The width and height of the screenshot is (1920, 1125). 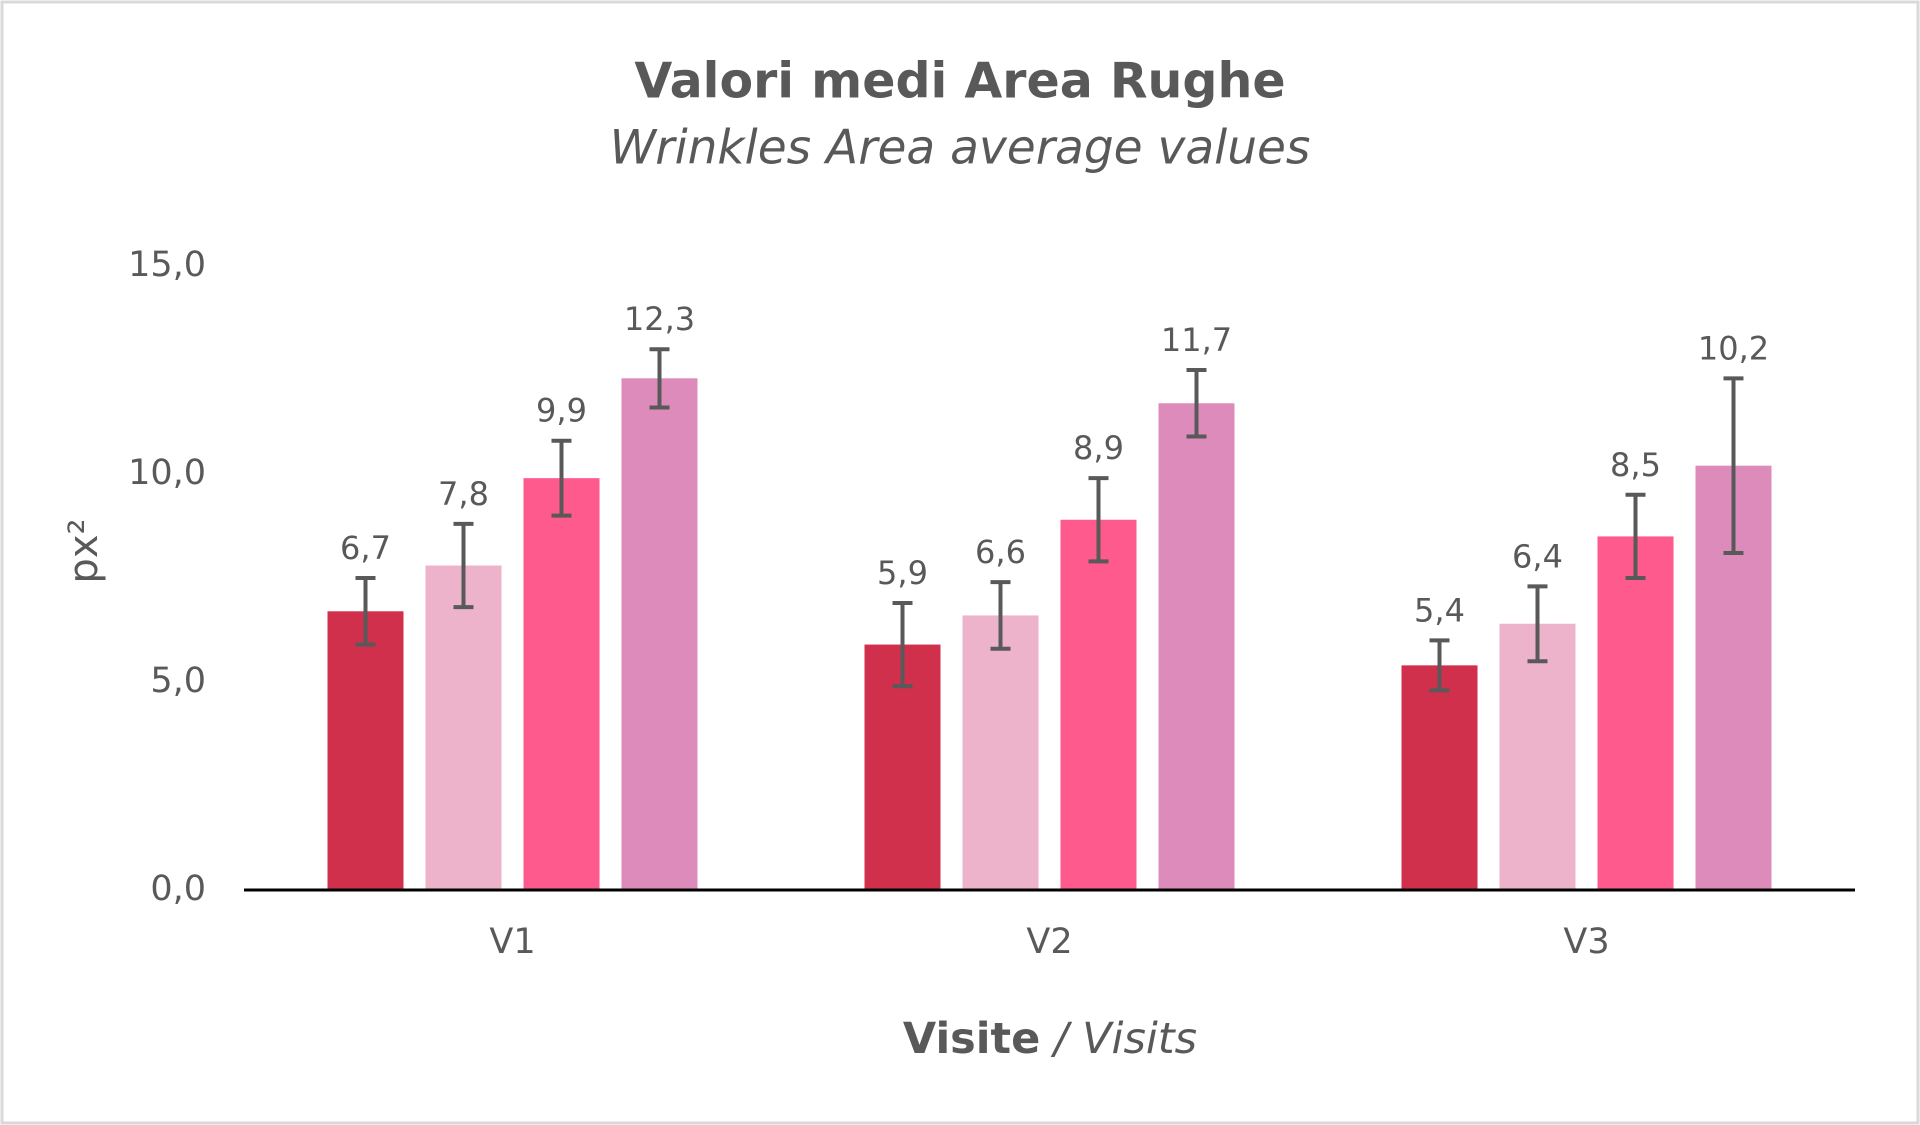 I want to click on x-axis-label-alt: / Visits, so click(x=1123, y=1039).